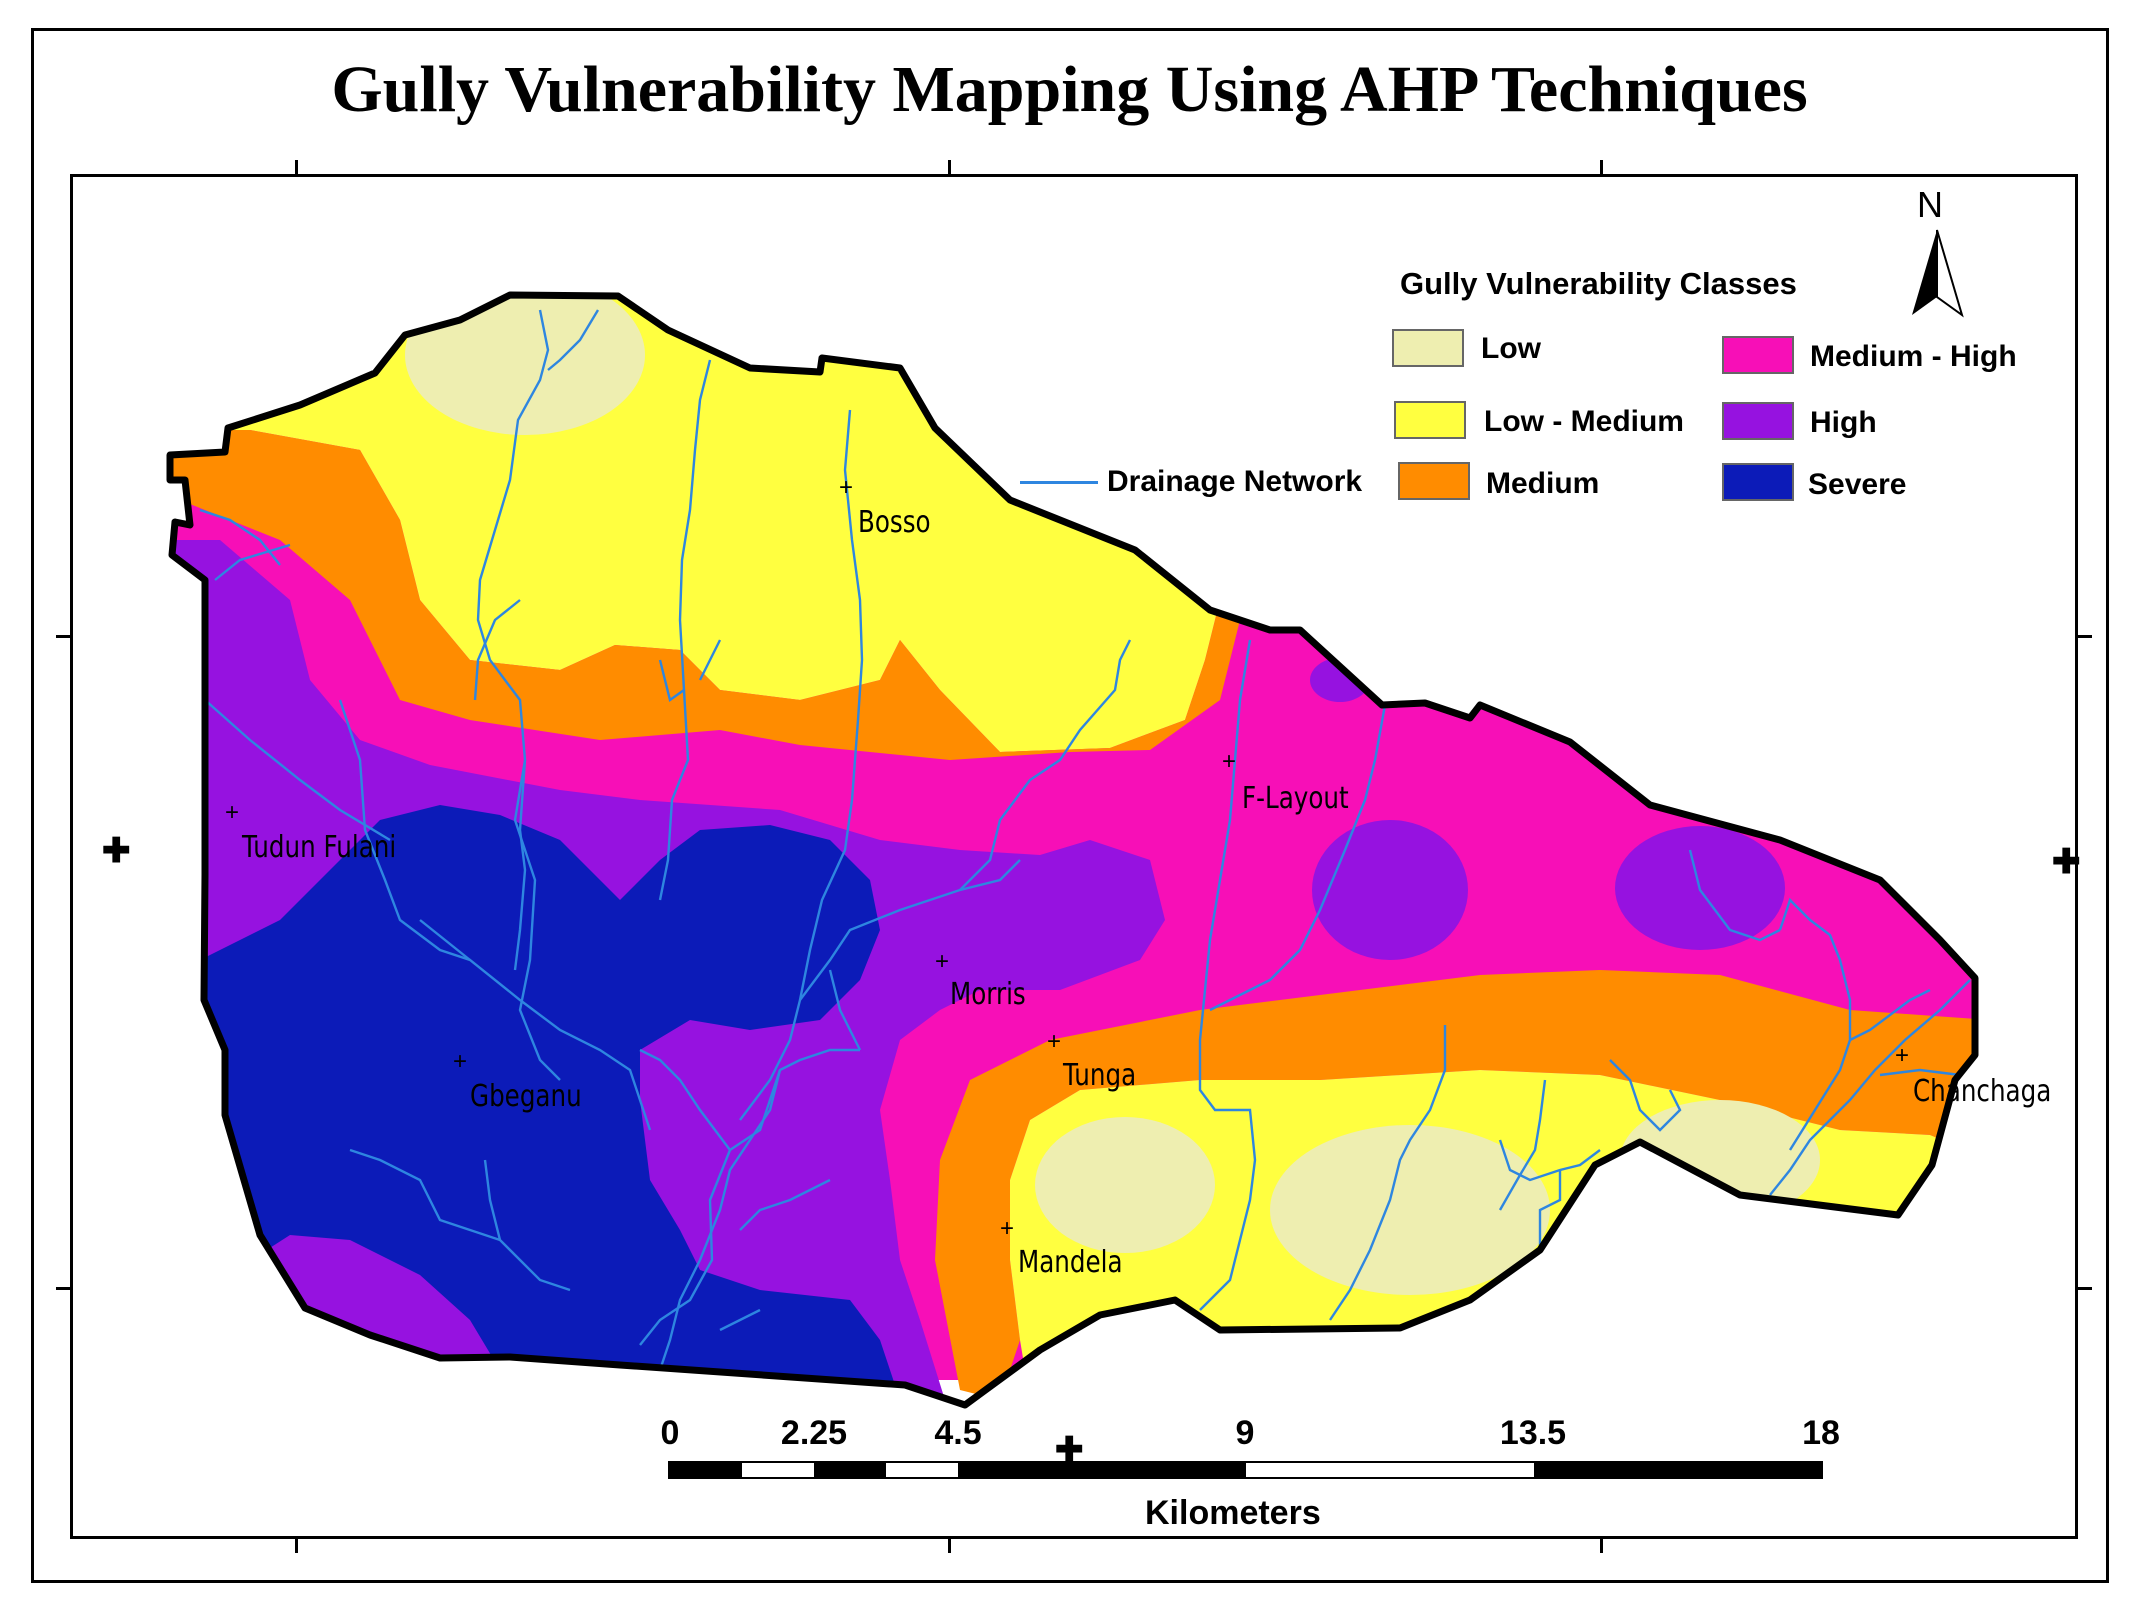 The width and height of the screenshot is (2139, 1617). What do you see at coordinates (2066, 862) in the screenshot?
I see `graticule-cross-icon: ✚` at bounding box center [2066, 862].